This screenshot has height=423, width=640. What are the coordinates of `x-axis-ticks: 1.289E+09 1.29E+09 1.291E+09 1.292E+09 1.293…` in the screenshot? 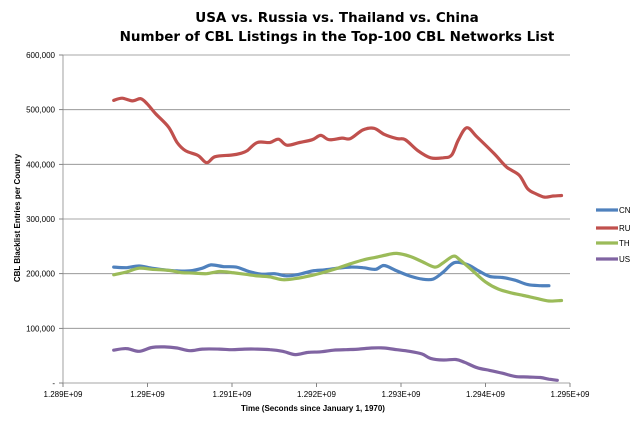 It's located at (317, 391).